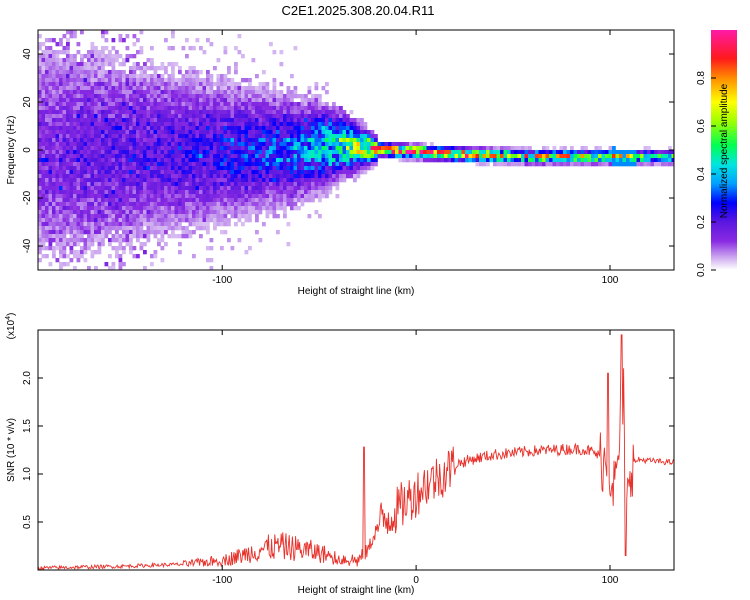 The image size is (750, 600). I want to click on colorbar-gradient, so click(724, 150).